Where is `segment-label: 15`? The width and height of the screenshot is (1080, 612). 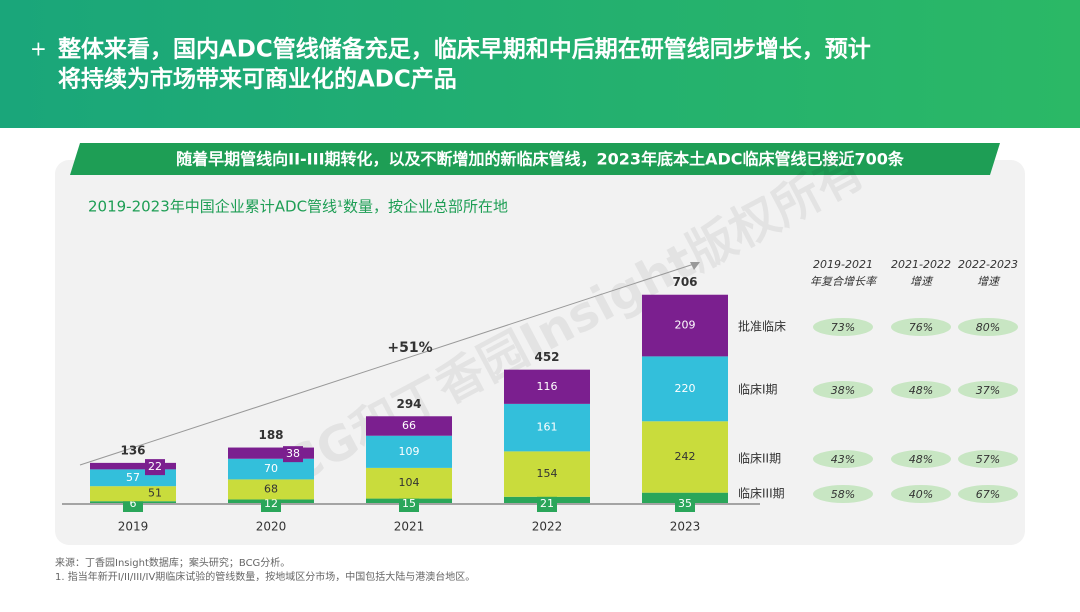
segment-label: 15 is located at coordinates (409, 503).